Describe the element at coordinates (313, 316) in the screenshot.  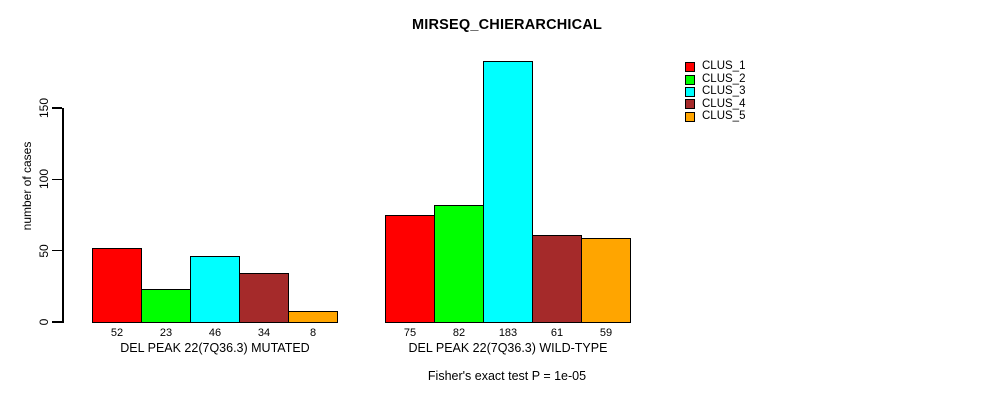
I see `bar-clus_5-cat1` at that location.